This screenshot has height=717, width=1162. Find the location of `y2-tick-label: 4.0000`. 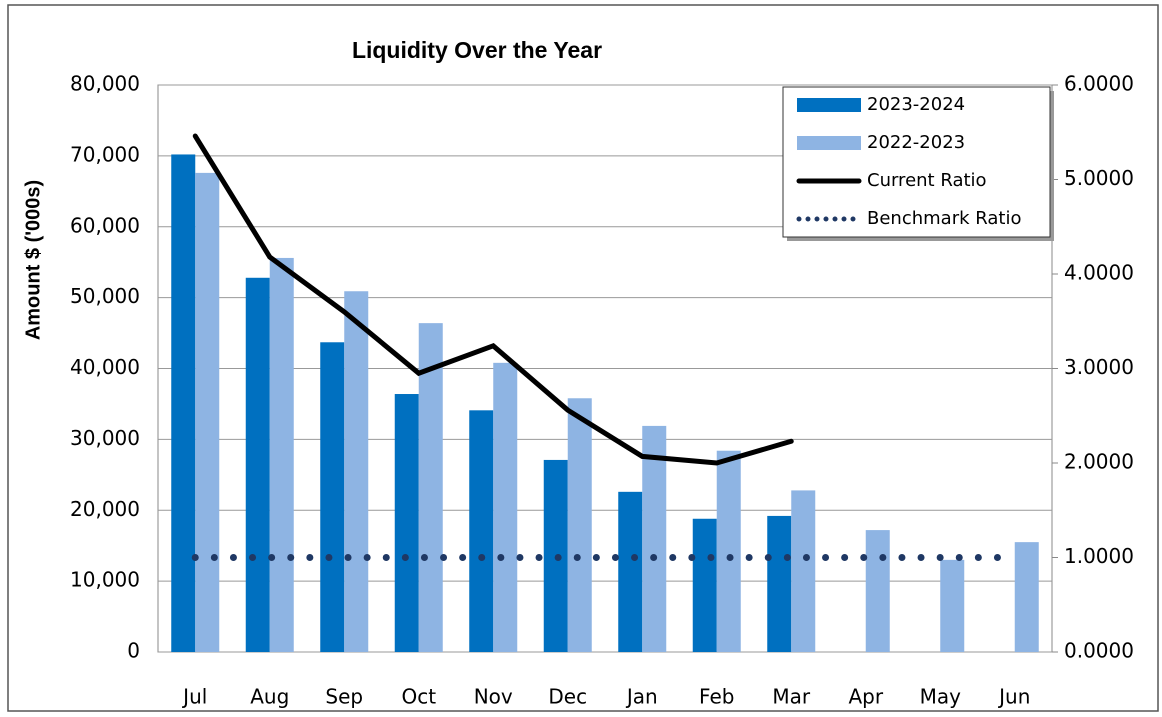

y2-tick-label: 4.0000 is located at coordinates (1099, 273).